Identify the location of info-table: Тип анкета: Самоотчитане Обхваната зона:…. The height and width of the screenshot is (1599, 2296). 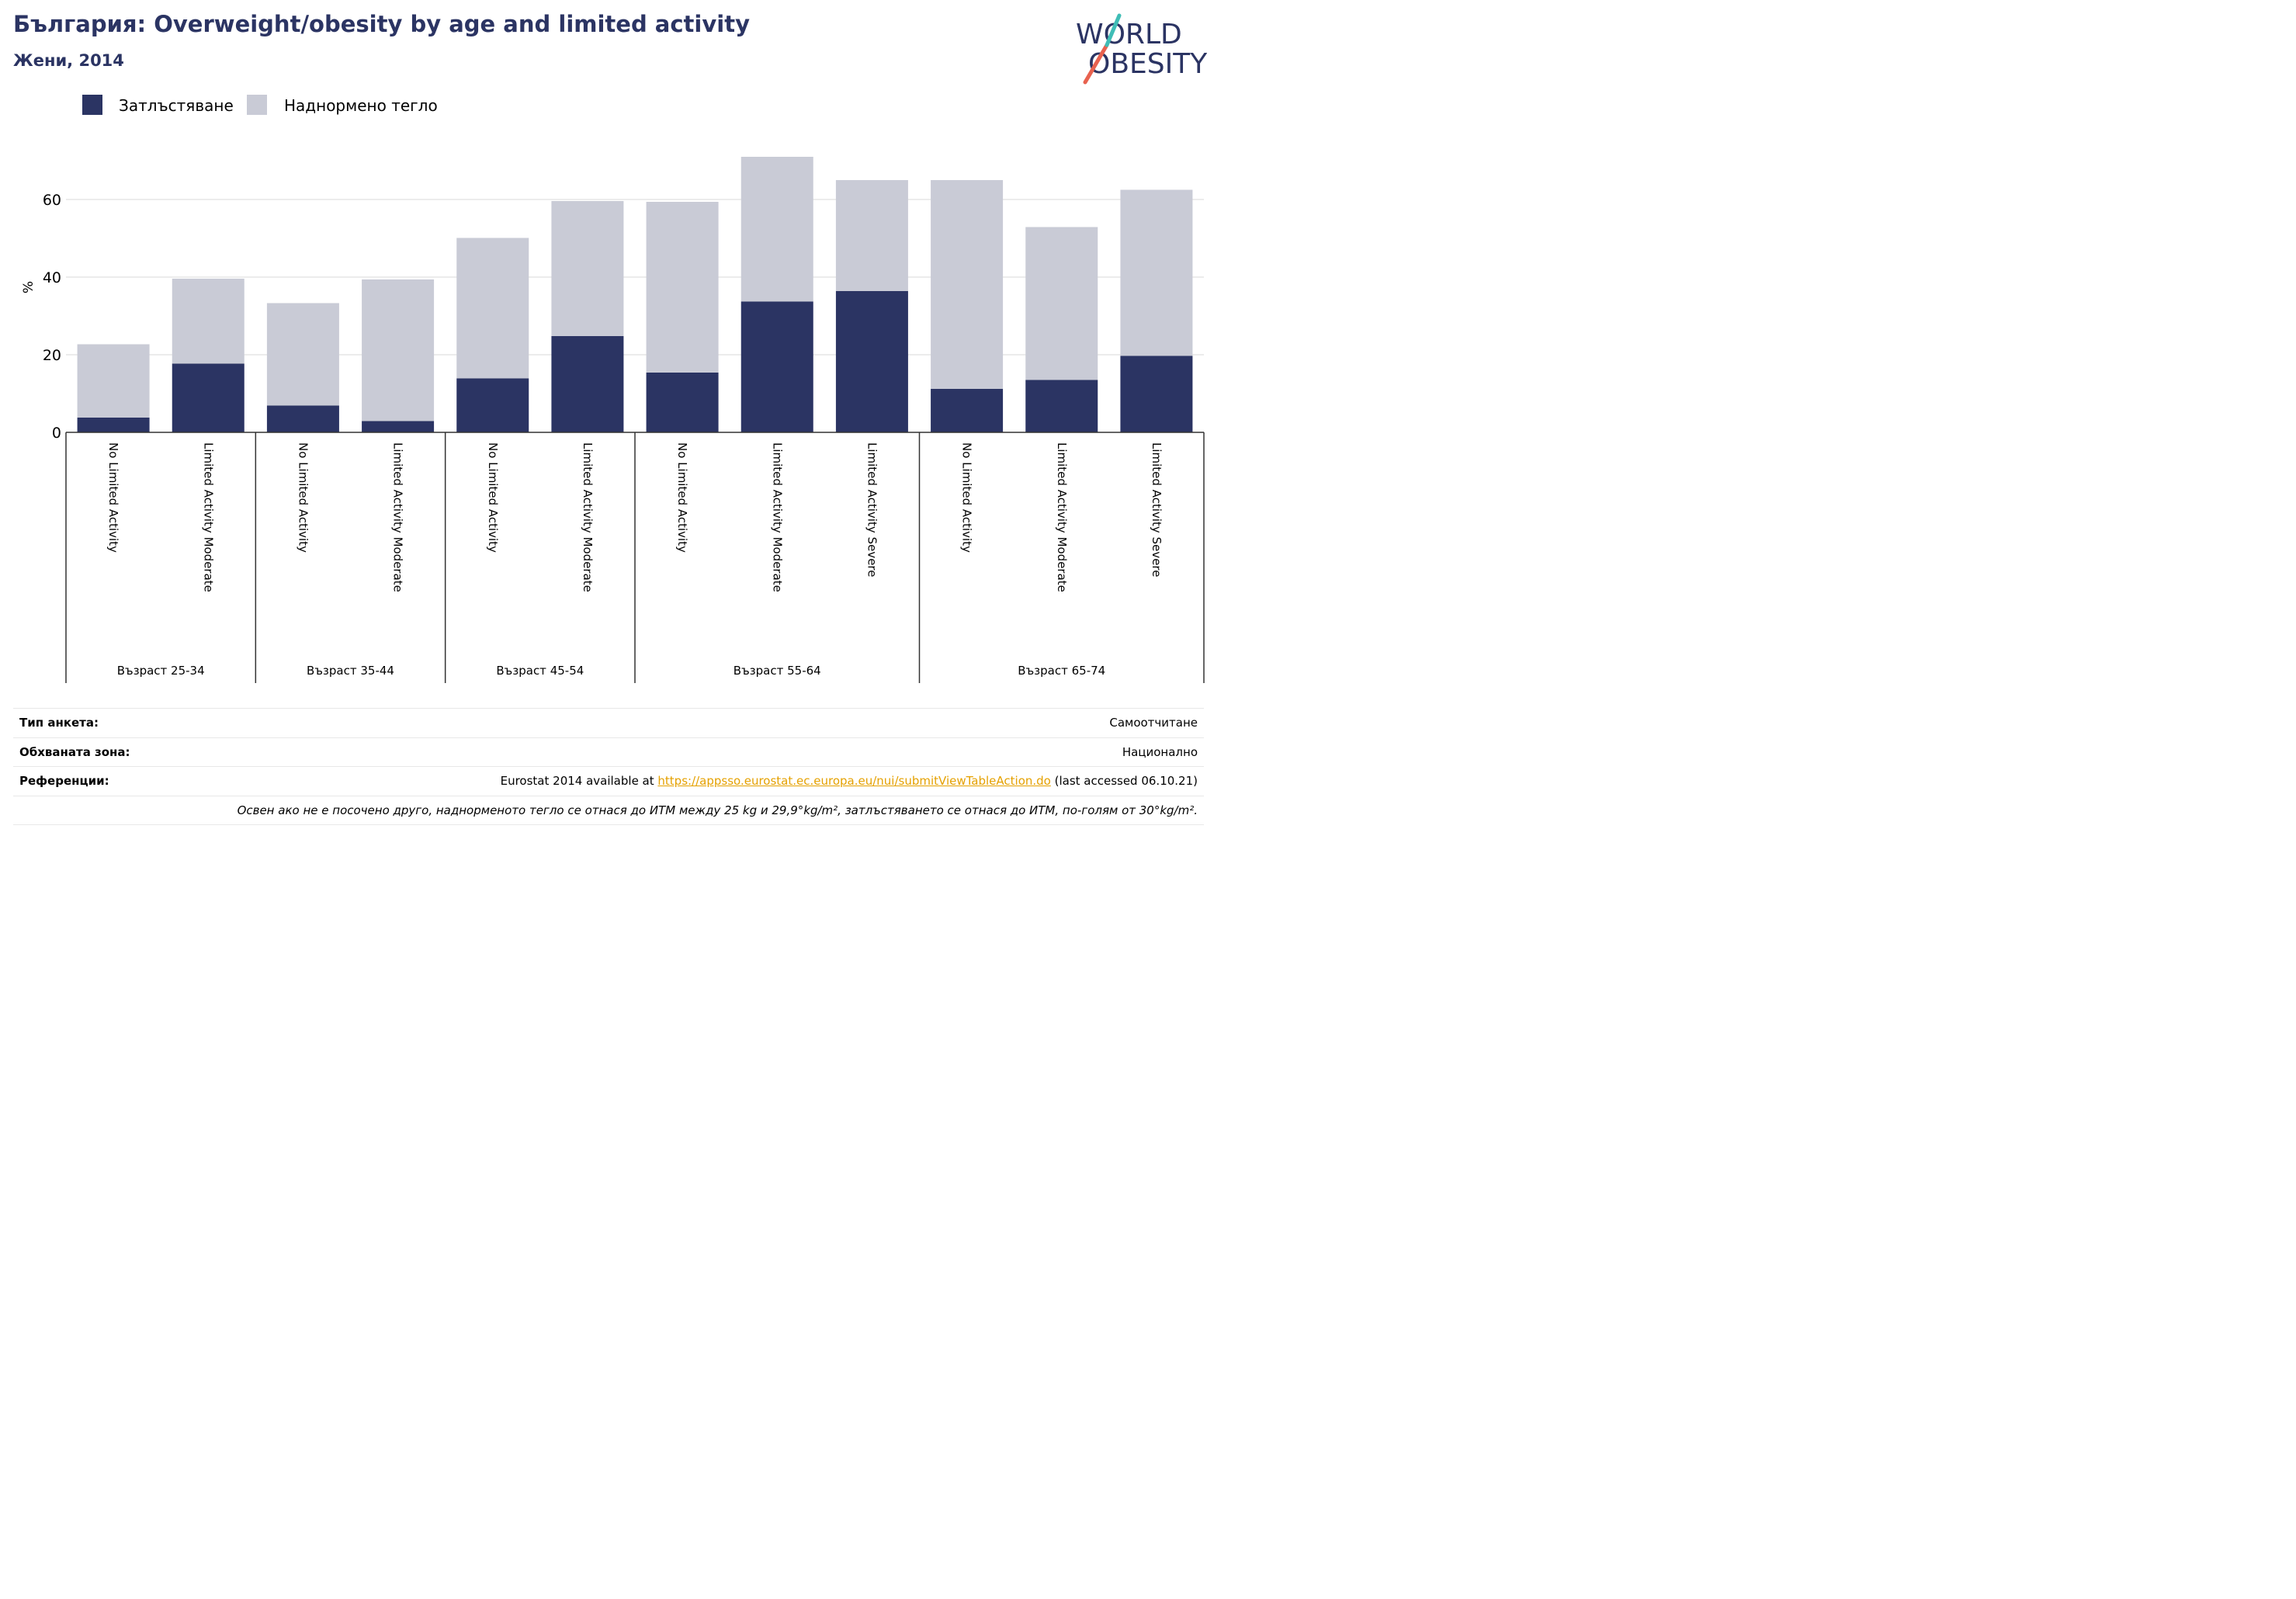
(608, 766).